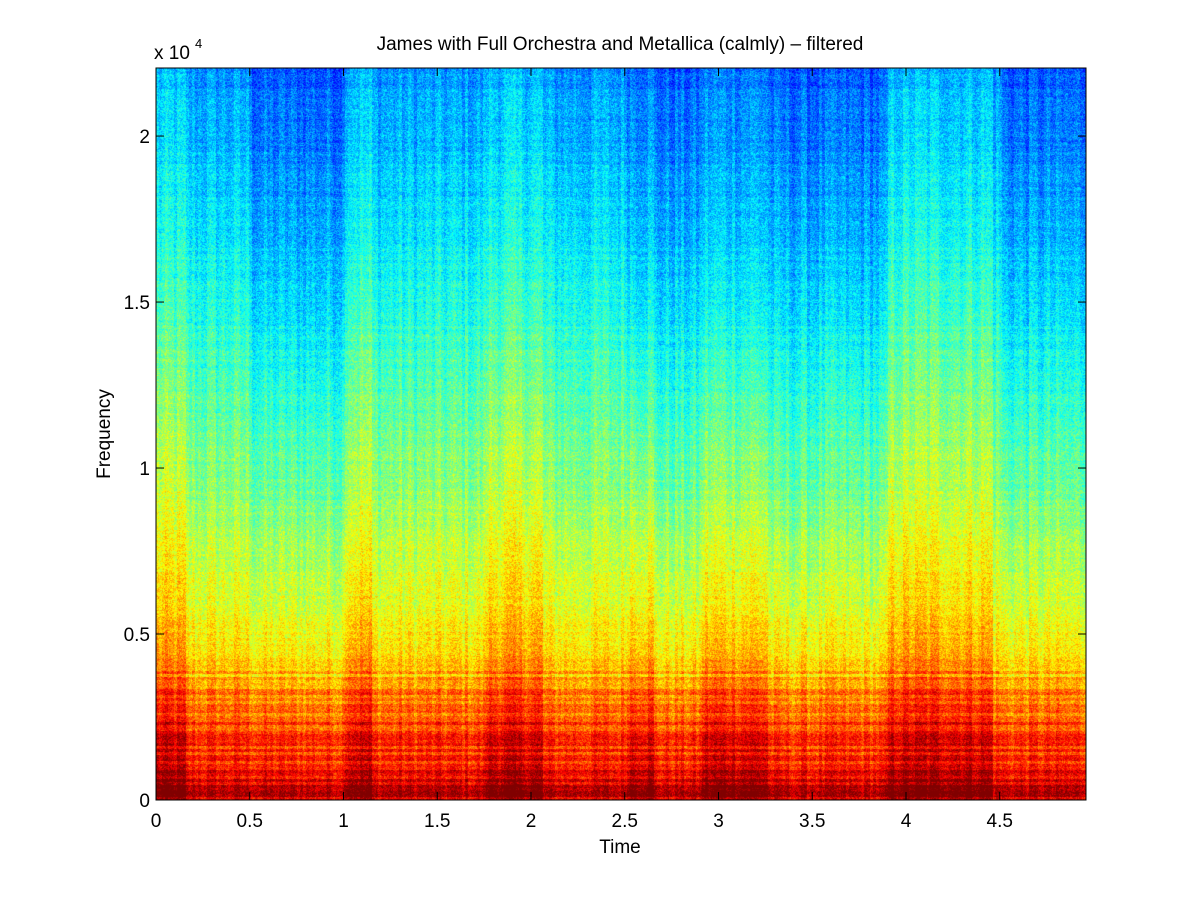 This screenshot has width=1201, height=901. I want to click on y-tick-label: 0, so click(144, 801).